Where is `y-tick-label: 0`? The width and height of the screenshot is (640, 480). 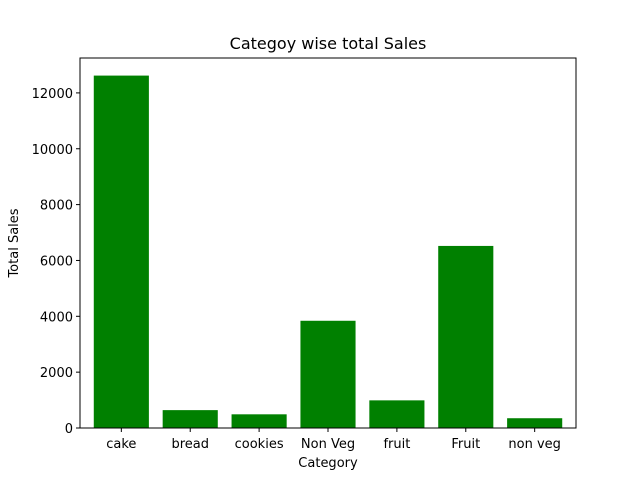
y-tick-label: 0 is located at coordinates (69, 429).